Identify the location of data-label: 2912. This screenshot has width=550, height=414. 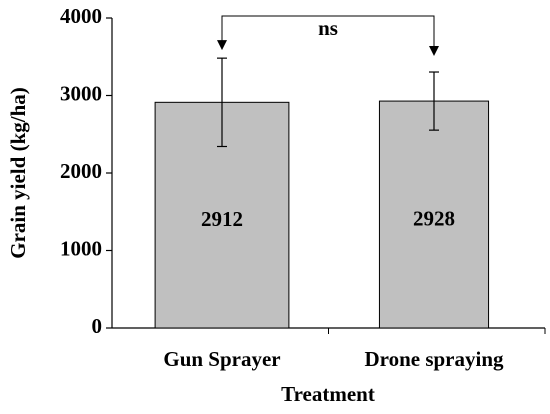
(222, 219).